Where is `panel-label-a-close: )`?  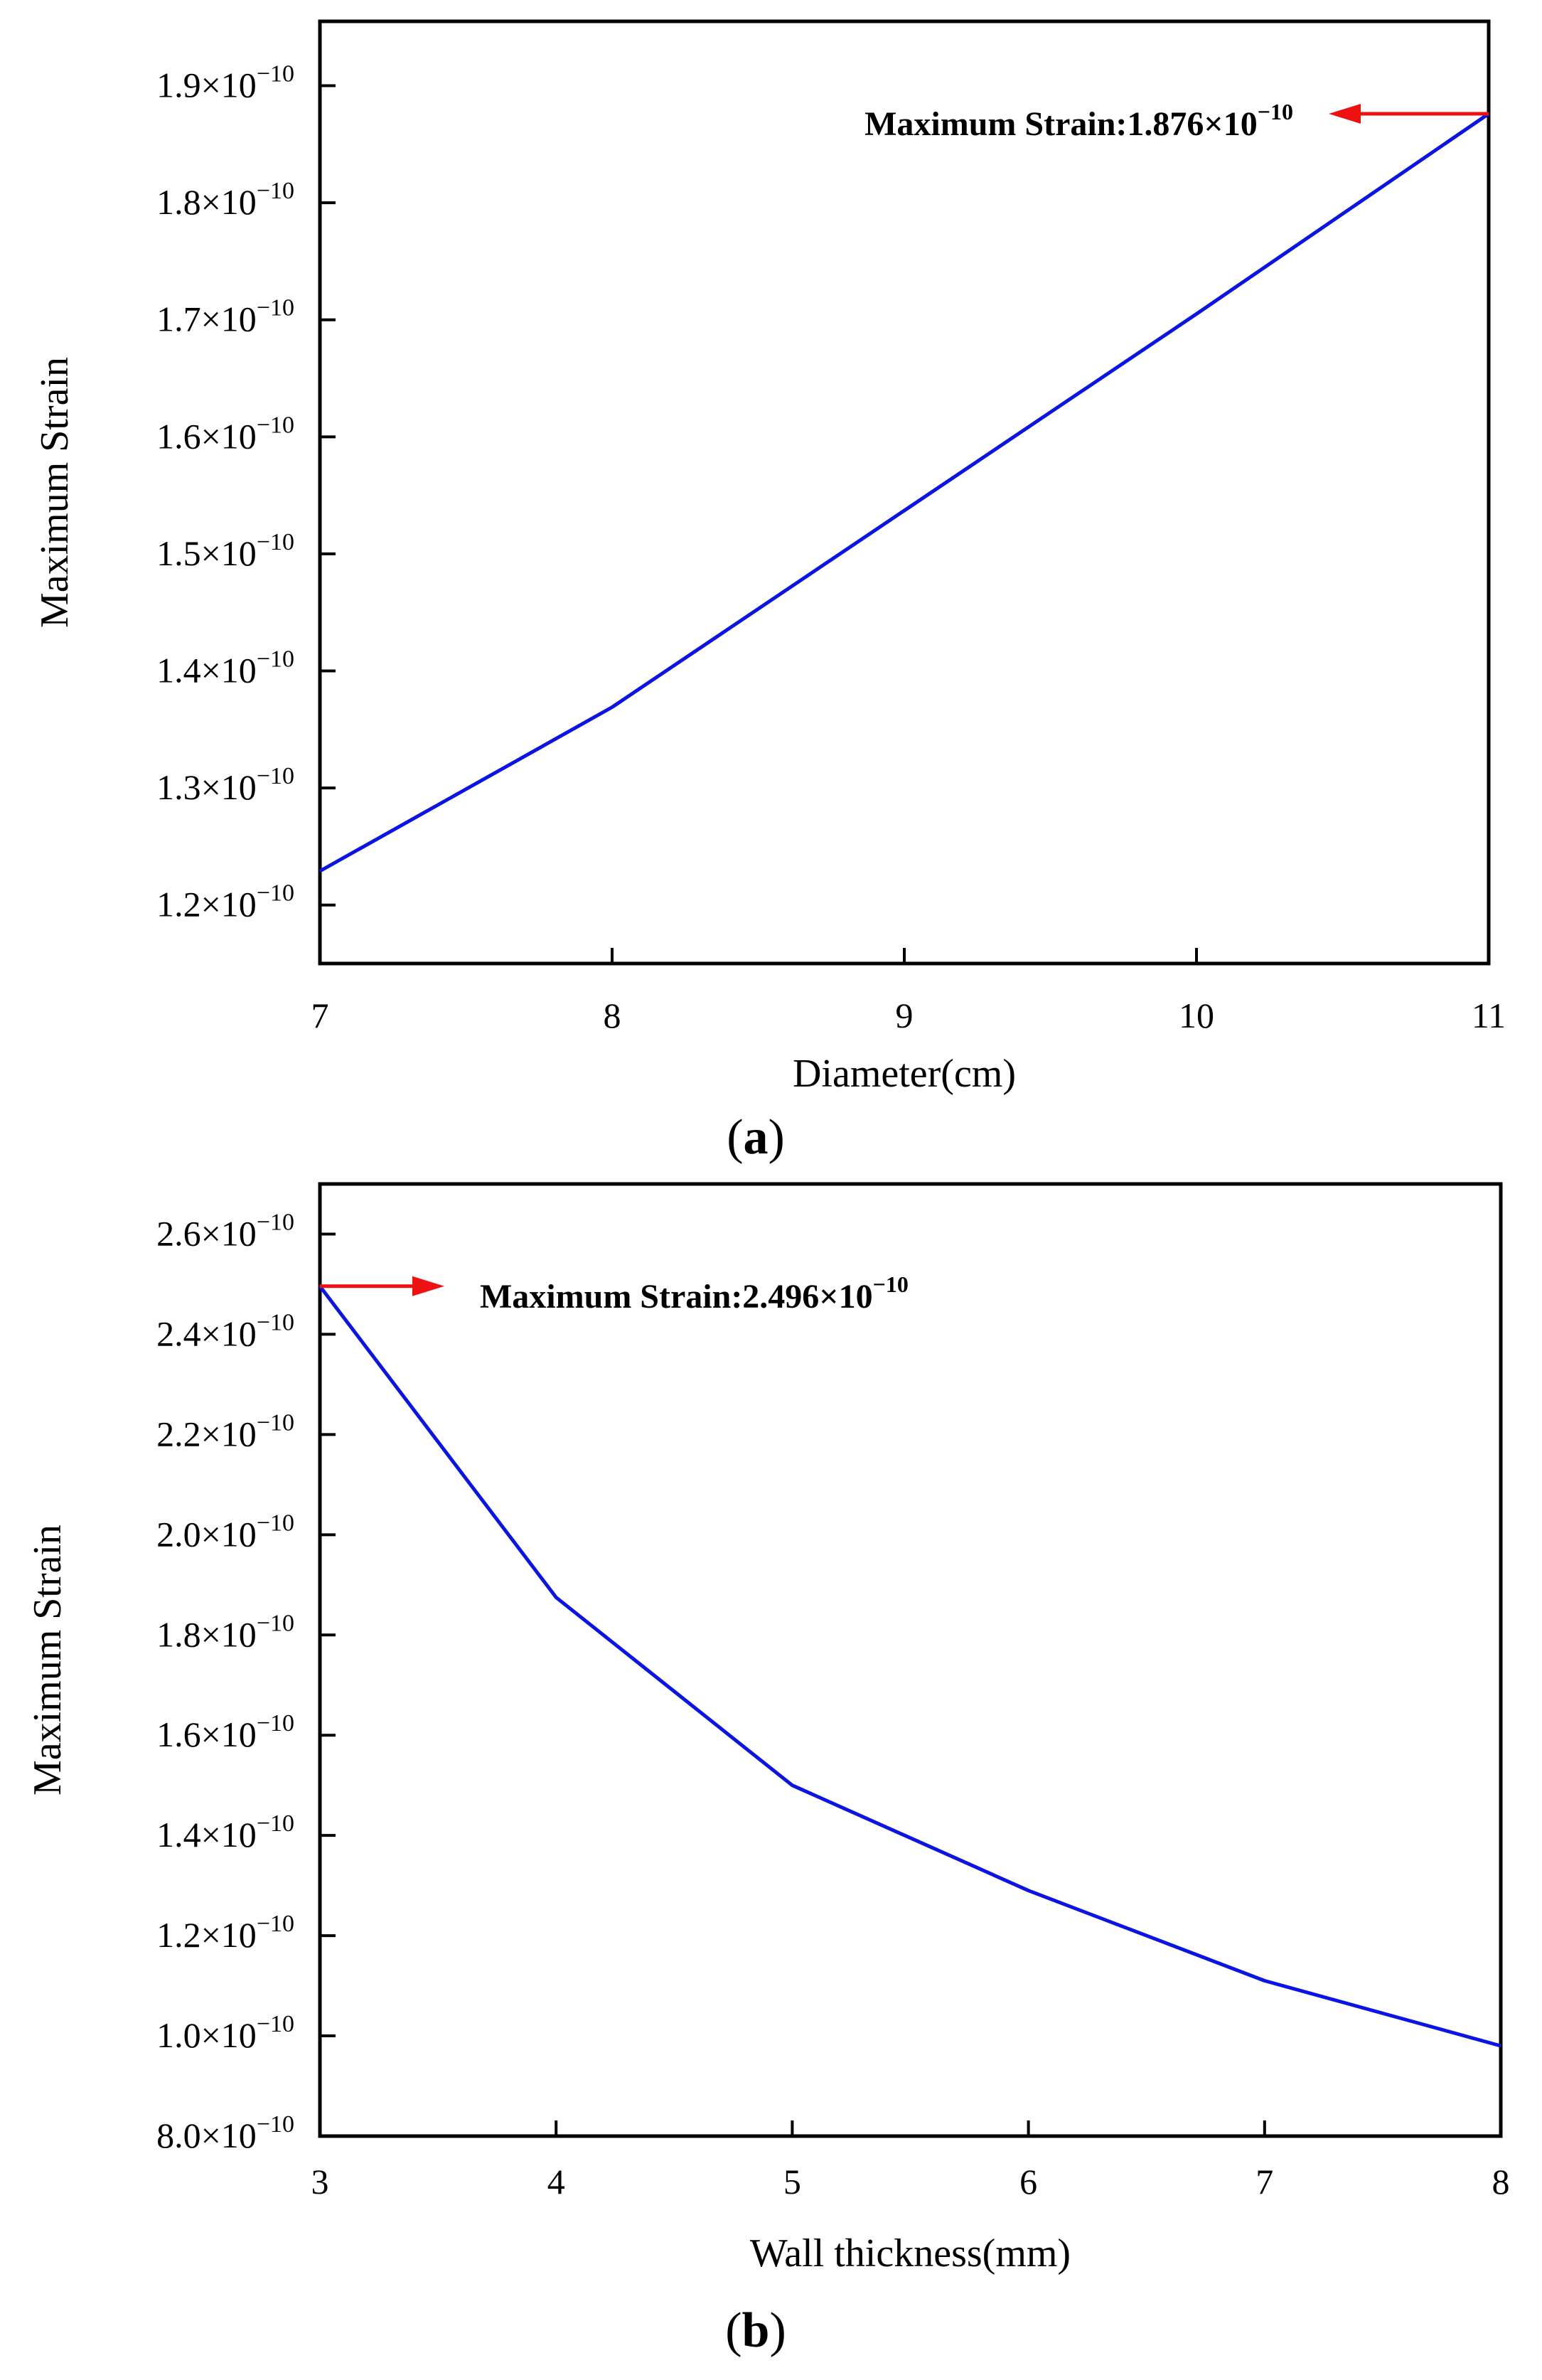
panel-label-a-close: ) is located at coordinates (777, 1137).